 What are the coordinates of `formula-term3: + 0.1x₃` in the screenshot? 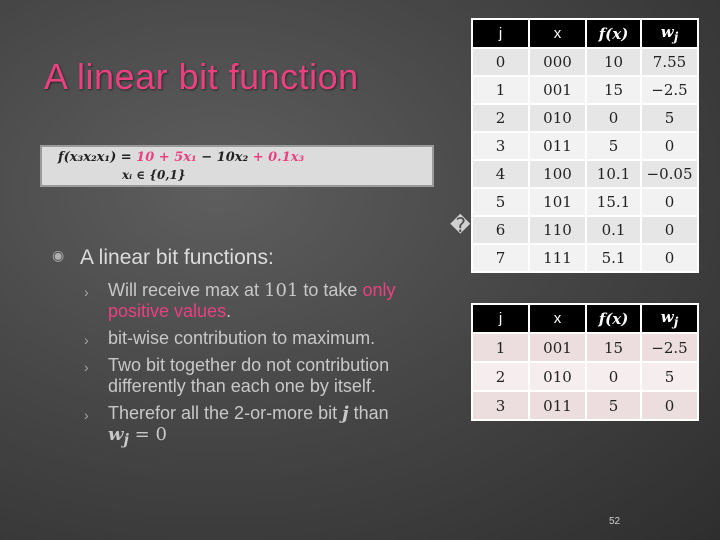 It's located at (278, 157).